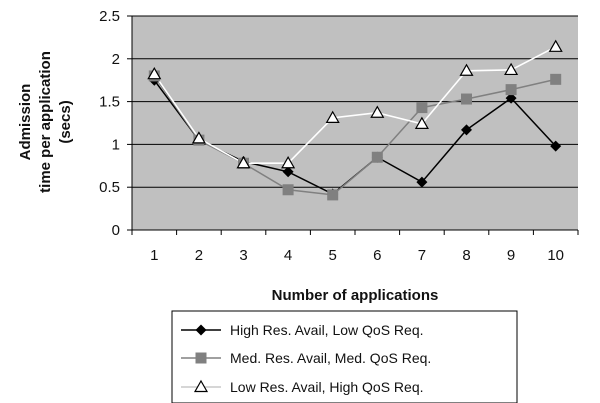 Image resolution: width=600 pixels, height=403 pixels. Describe the element at coordinates (109, 102) in the screenshot. I see `y-tick-label-3: 1.5` at that location.